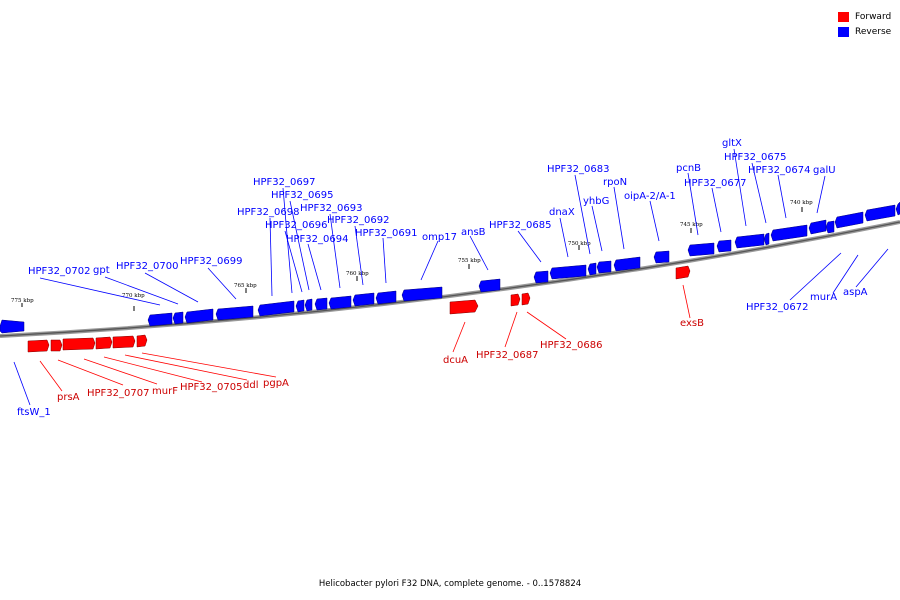  Describe the element at coordinates (571, 345) in the screenshot. I see `gene-label: HPF32_0686` at that location.